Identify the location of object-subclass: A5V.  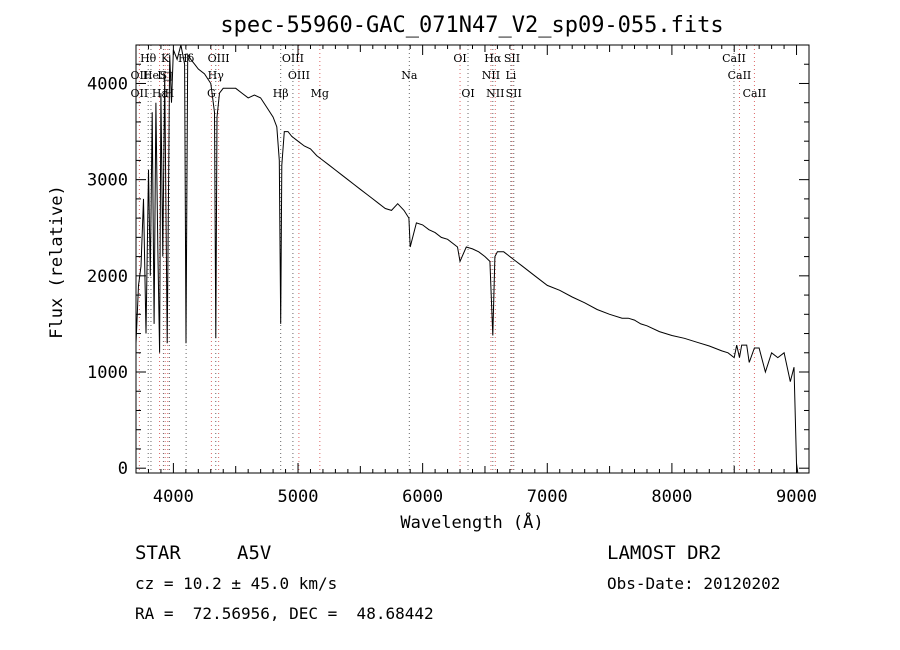
(254, 553).